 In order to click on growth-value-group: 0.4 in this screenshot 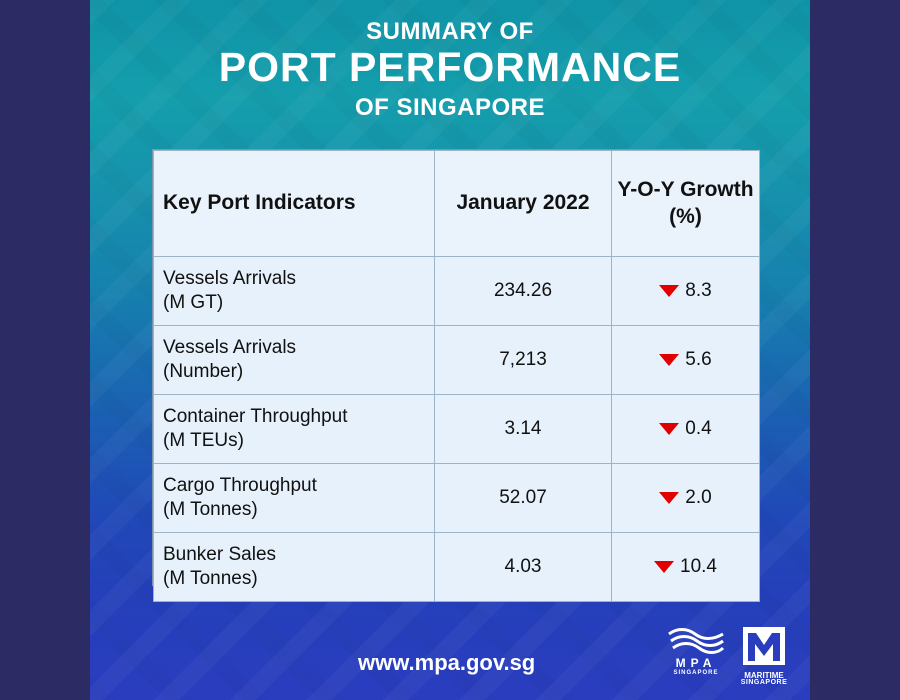, I will do `click(685, 429)`.